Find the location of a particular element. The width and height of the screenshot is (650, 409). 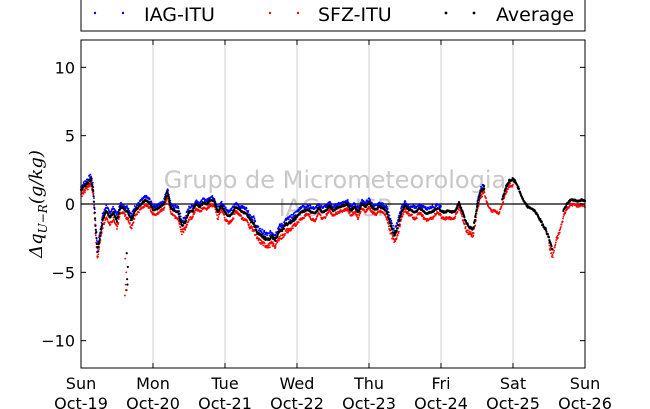

watermark-text: Grupo de Micrometeorologia is located at coordinates (335, 180).